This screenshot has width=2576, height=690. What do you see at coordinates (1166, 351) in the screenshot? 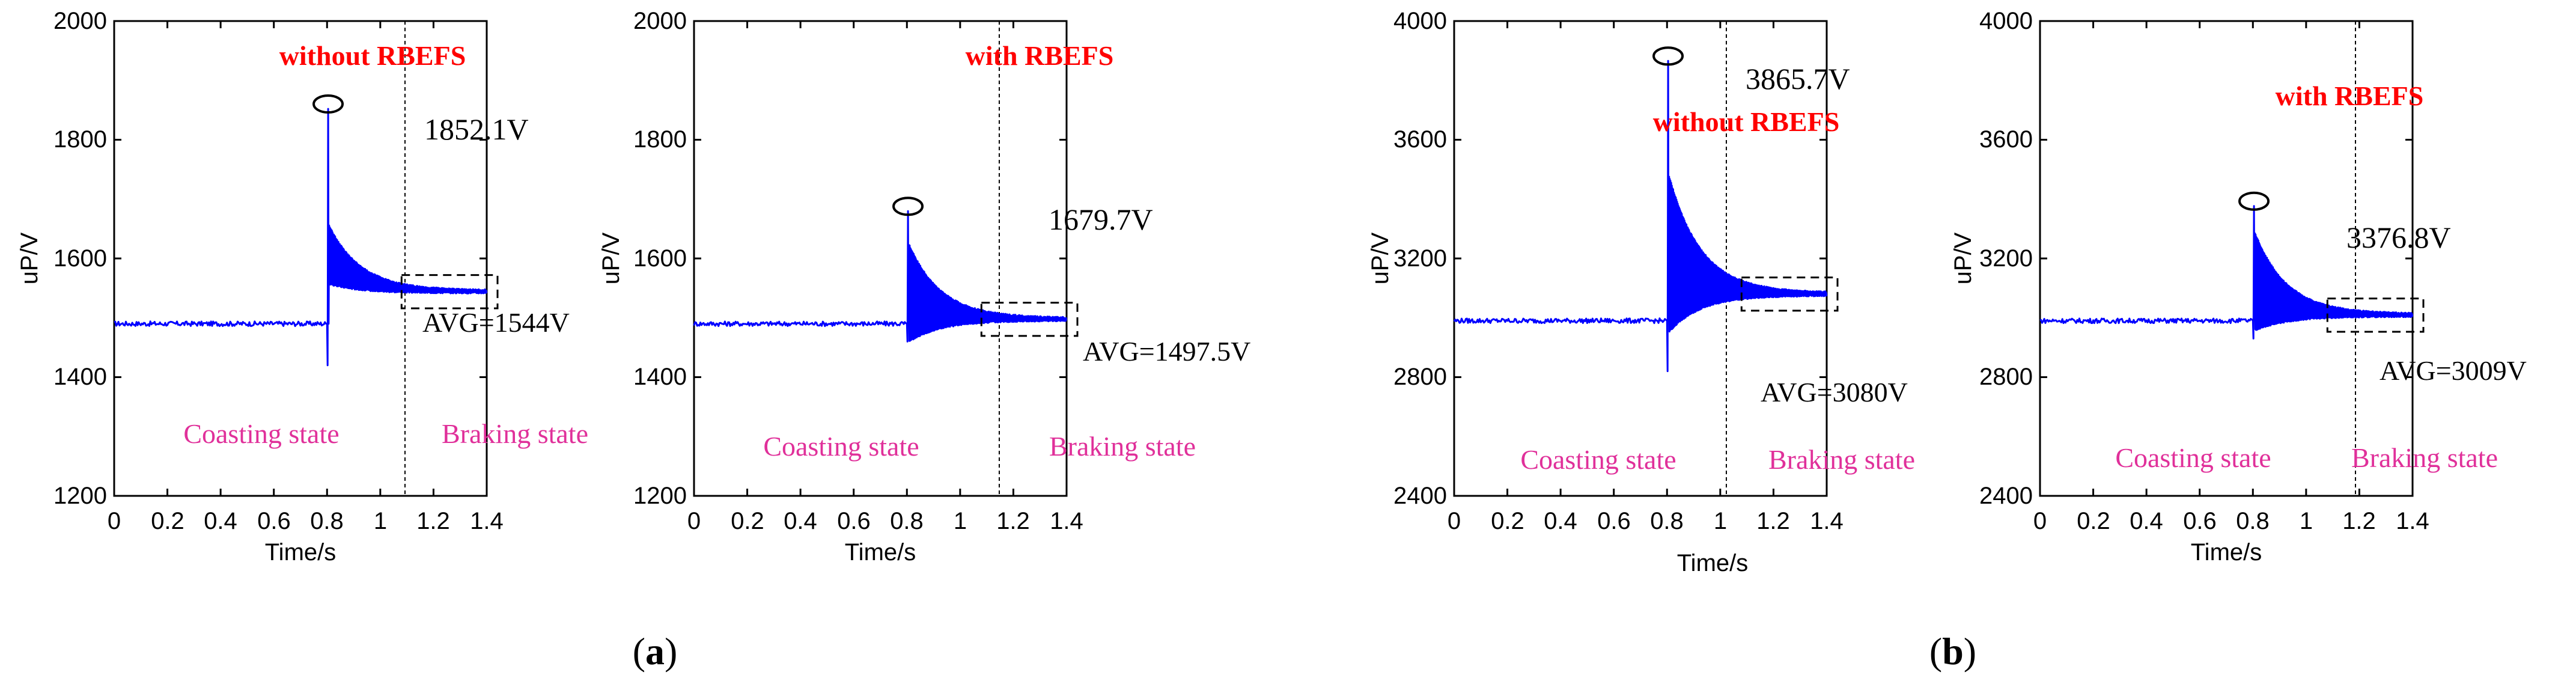
I see `avg-value-label: AVG=1497.5V` at bounding box center [1166, 351].